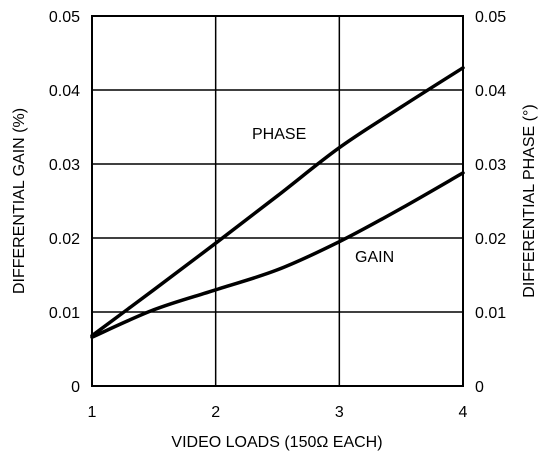  Describe the element at coordinates (64, 17) in the screenshot. I see `y-tick-label-left: 0.05` at that location.